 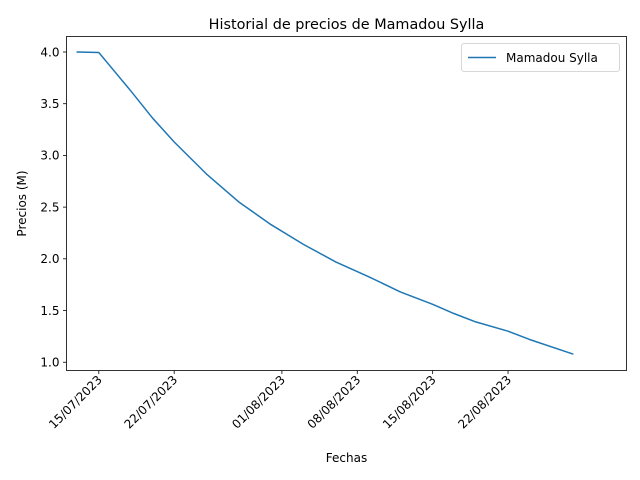 I want to click on y-tick-label: 1.5, so click(x=49, y=311).